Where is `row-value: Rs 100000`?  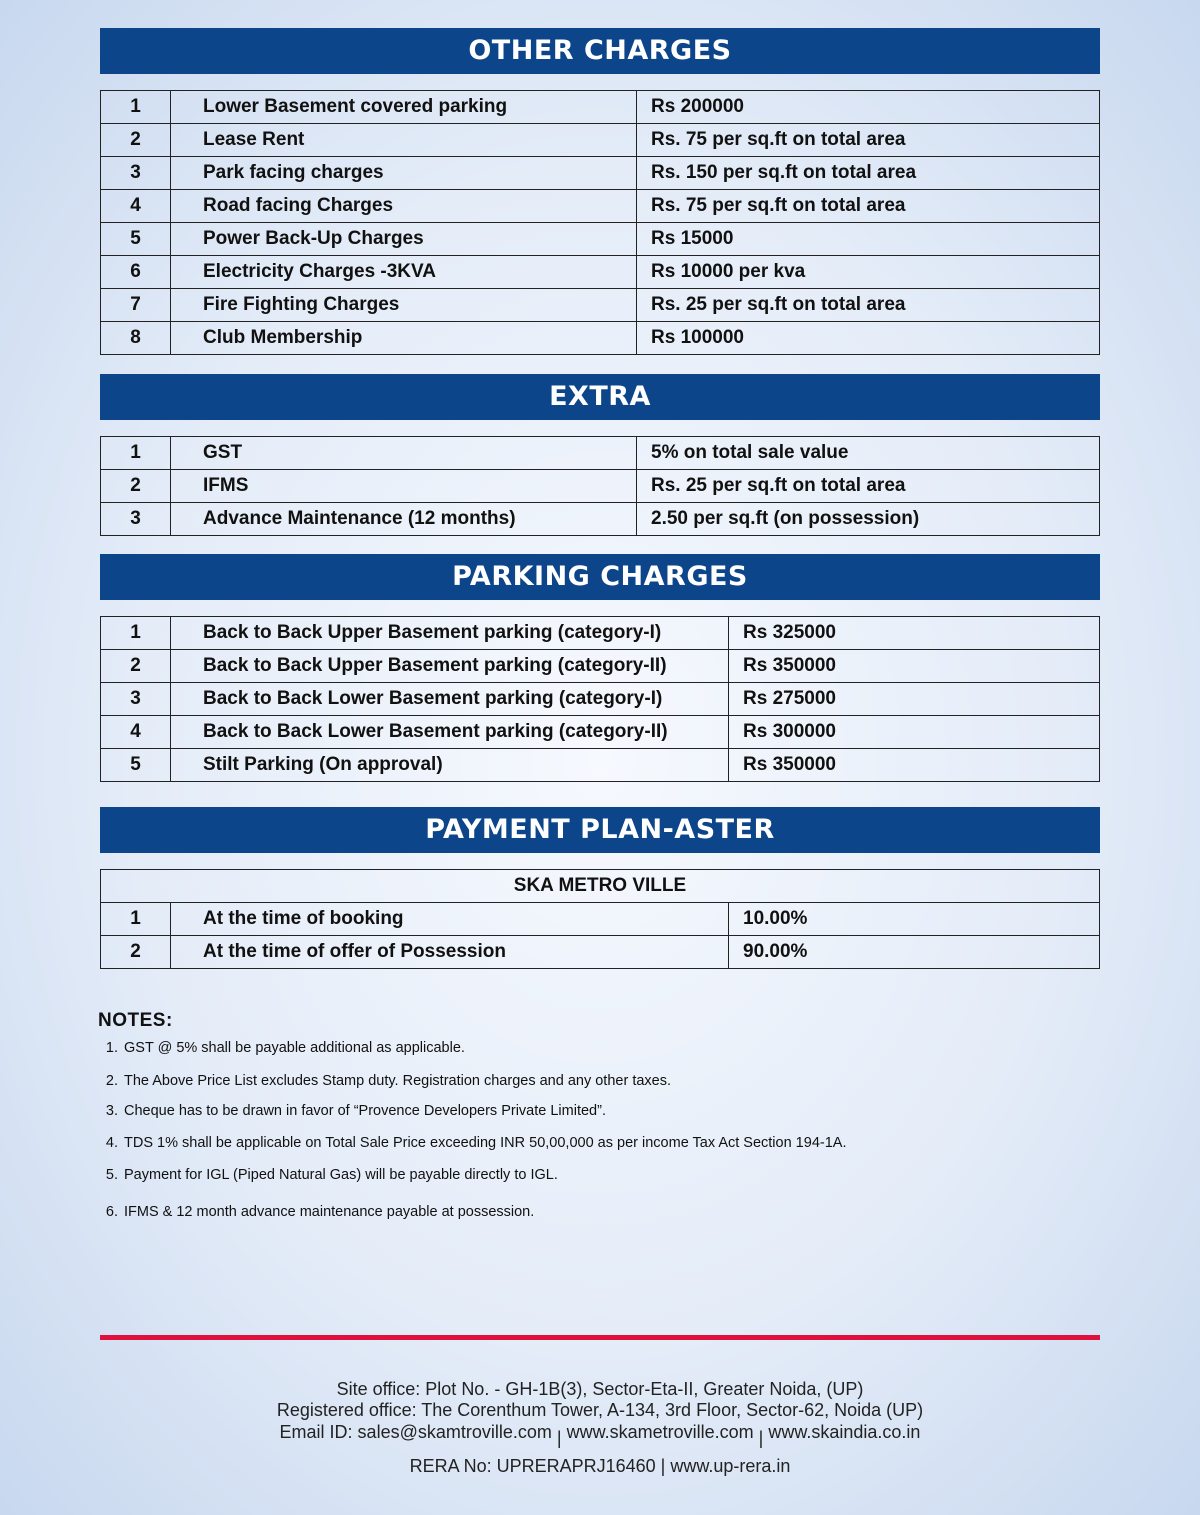 row-value: Rs 100000 is located at coordinates (868, 338).